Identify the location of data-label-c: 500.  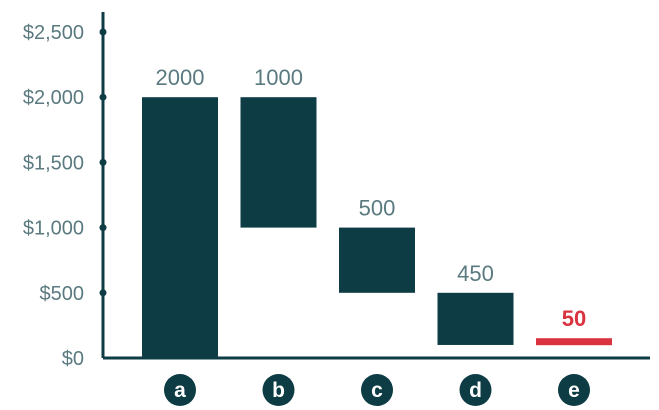
(377, 208).